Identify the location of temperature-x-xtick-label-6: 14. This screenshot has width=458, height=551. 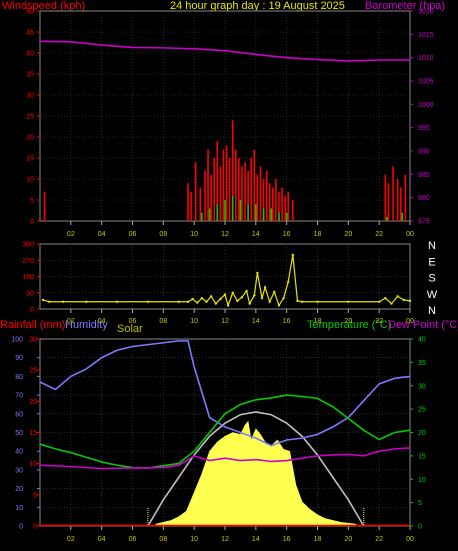
(256, 539).